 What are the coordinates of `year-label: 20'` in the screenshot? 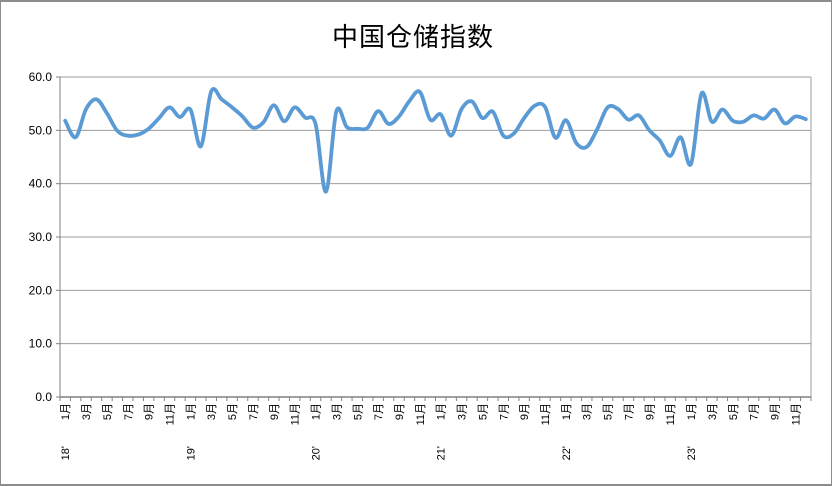 It's located at (317, 453).